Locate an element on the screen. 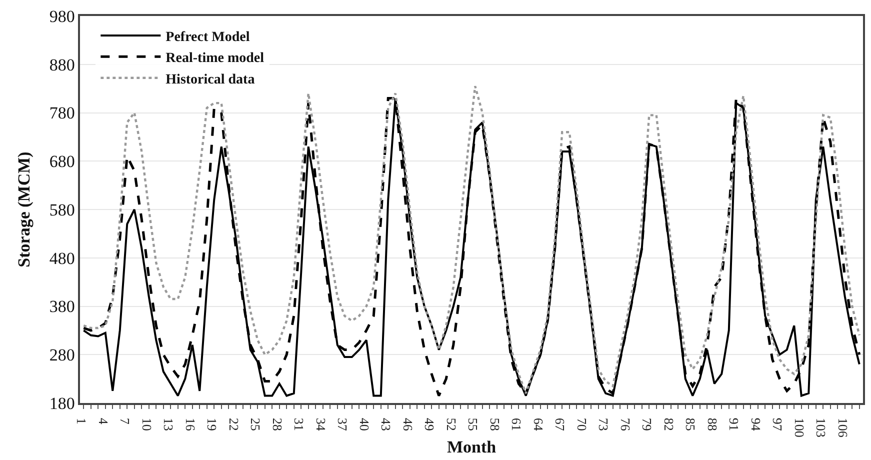 This screenshot has height=460, width=871. x-tick-label: 73 is located at coordinates (604, 424).